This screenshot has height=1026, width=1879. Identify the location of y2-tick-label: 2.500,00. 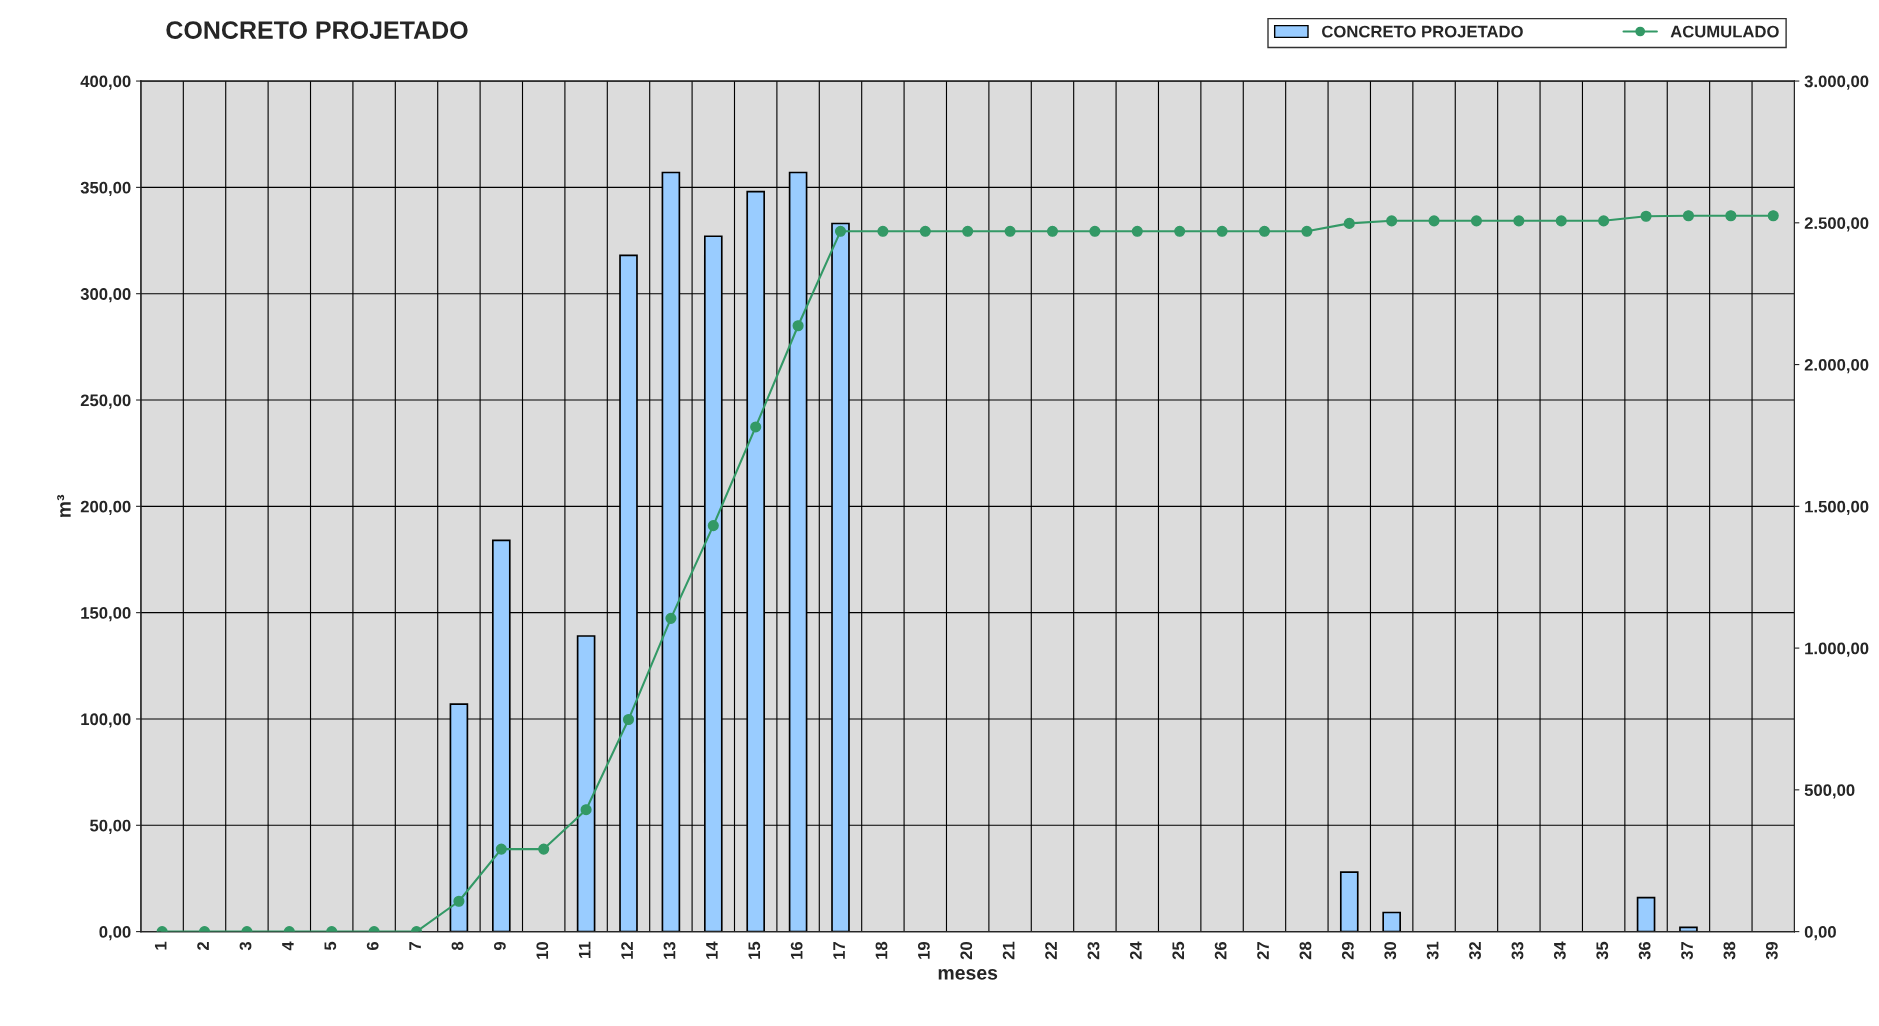
(1836, 224).